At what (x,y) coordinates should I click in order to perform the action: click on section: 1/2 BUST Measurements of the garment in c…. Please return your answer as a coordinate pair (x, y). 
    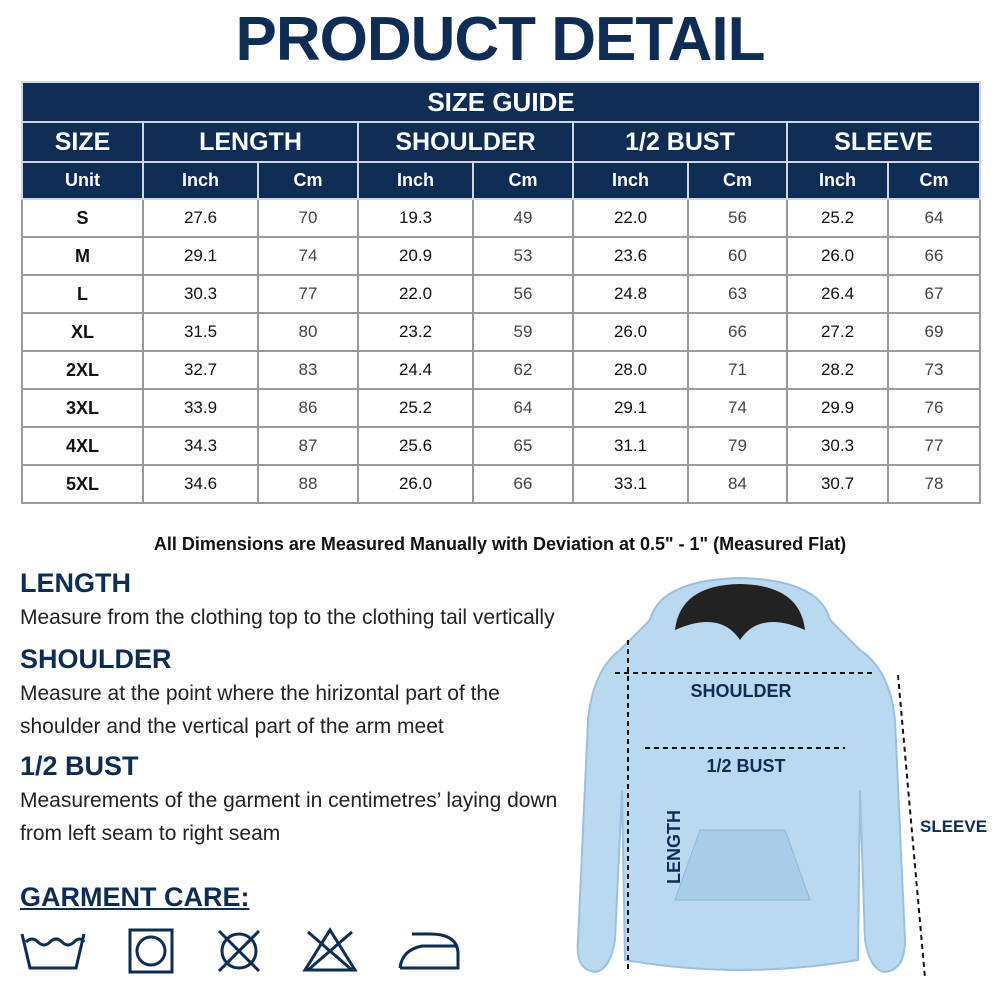
    Looking at the image, I should click on (300, 800).